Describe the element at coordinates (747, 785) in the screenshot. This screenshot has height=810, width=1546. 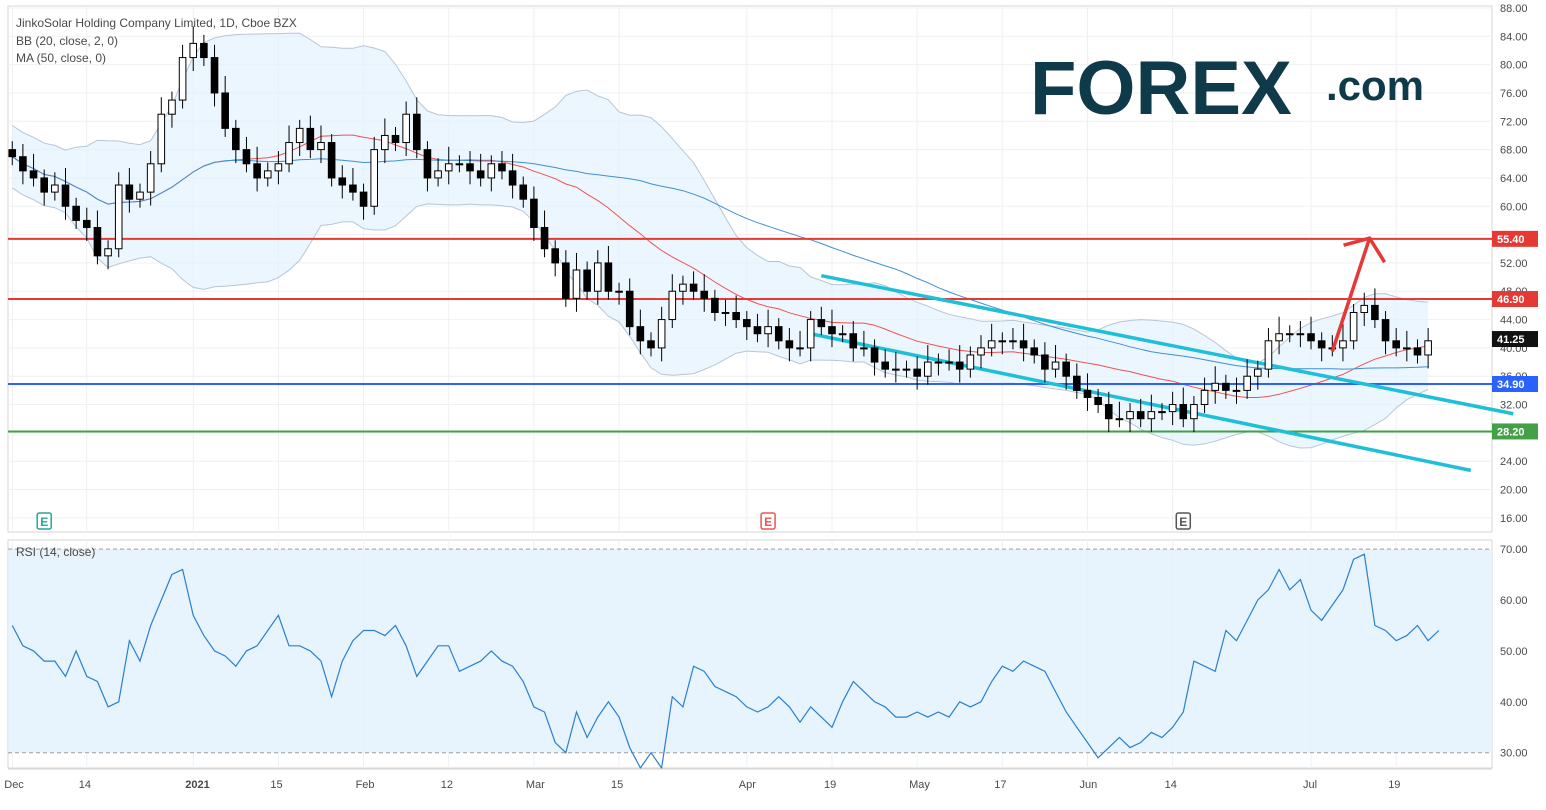
I see `time-axis-tick: Apr` at that location.